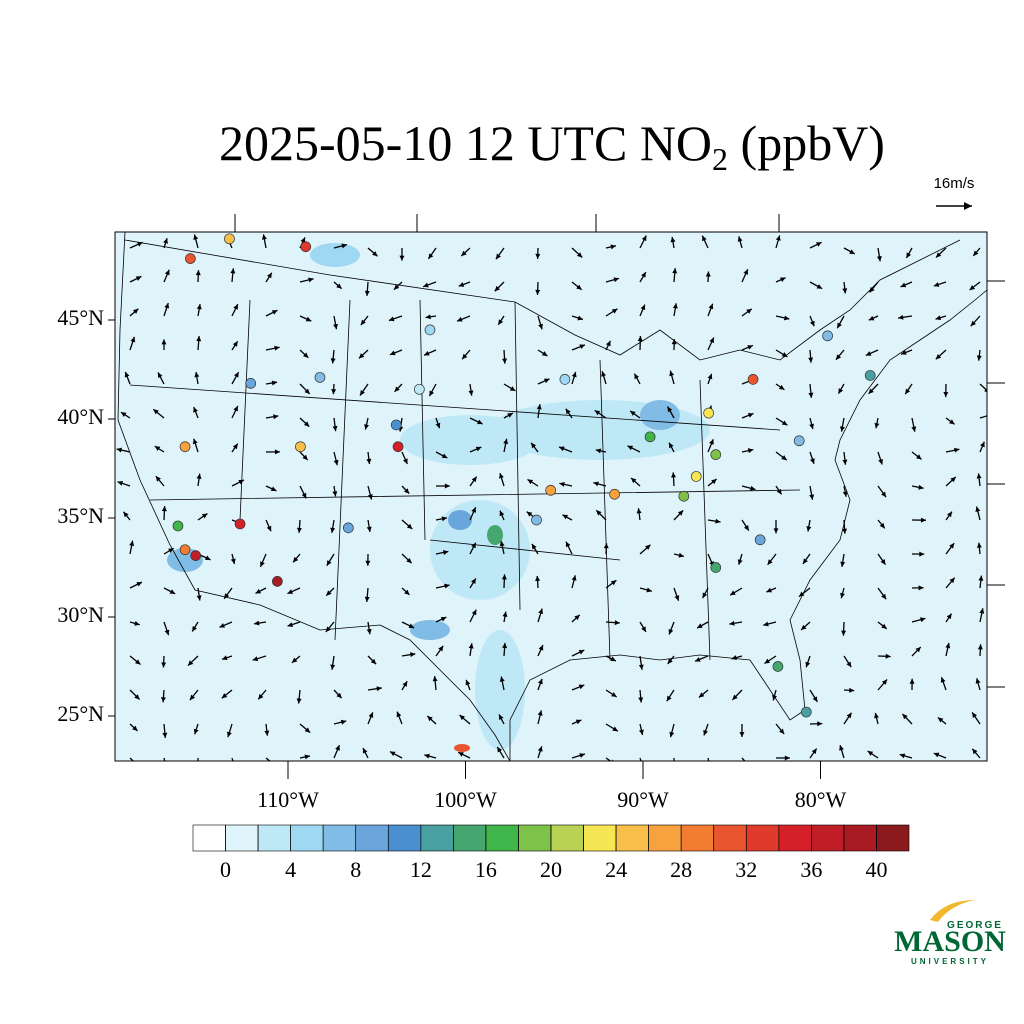 Image resolution: width=1024 pixels, height=1024 pixels. Describe the element at coordinates (80, 614) in the screenshot. I see `lat-tick-label: 30°N` at that location.